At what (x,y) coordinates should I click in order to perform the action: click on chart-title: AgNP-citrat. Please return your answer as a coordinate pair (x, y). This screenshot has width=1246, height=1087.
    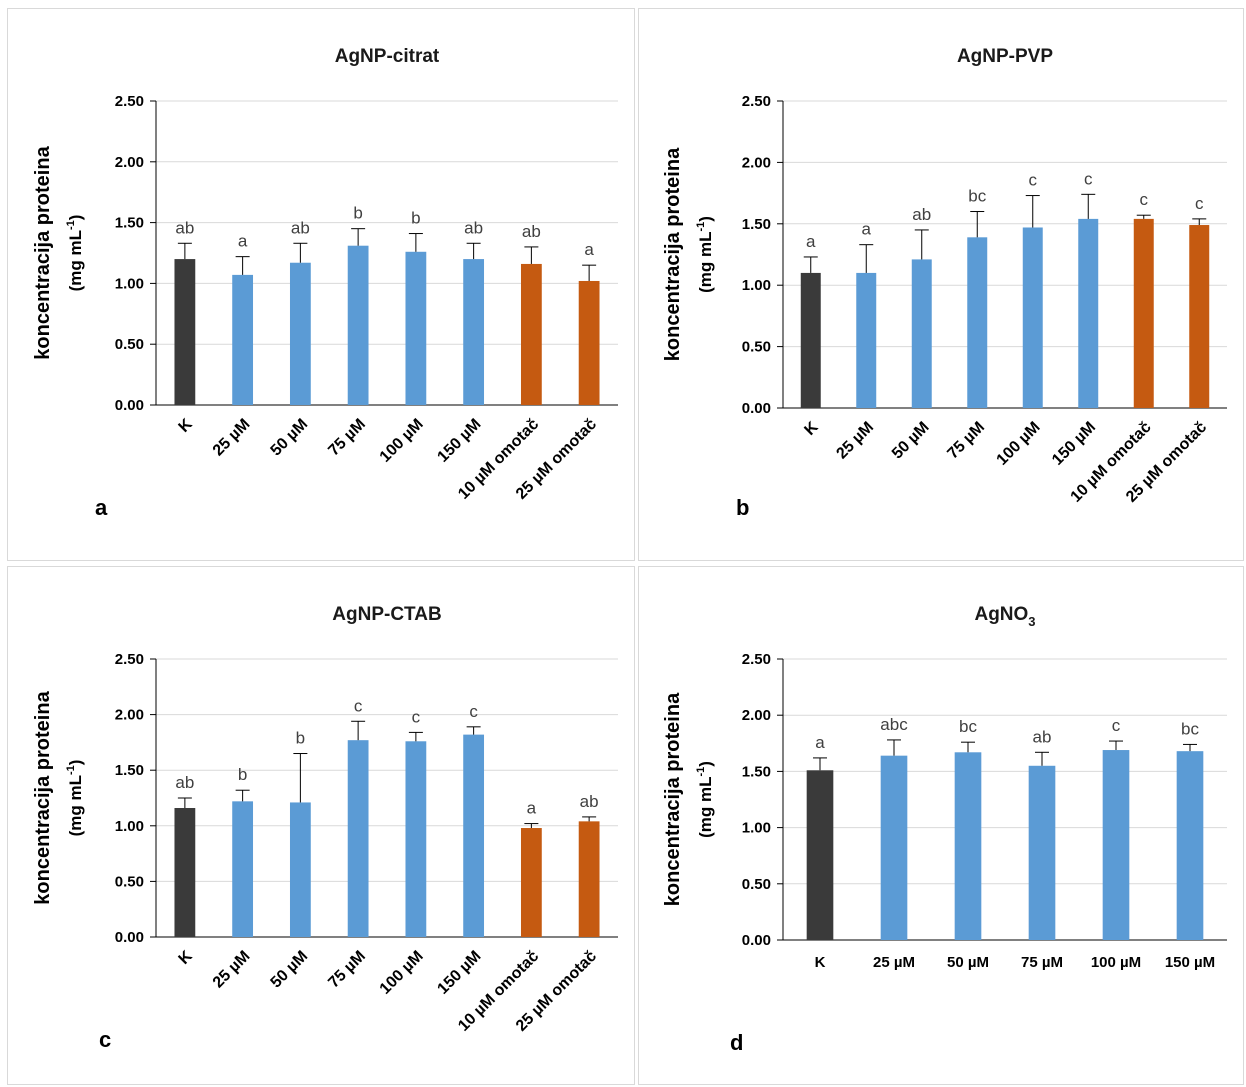
    Looking at the image, I should click on (387, 56).